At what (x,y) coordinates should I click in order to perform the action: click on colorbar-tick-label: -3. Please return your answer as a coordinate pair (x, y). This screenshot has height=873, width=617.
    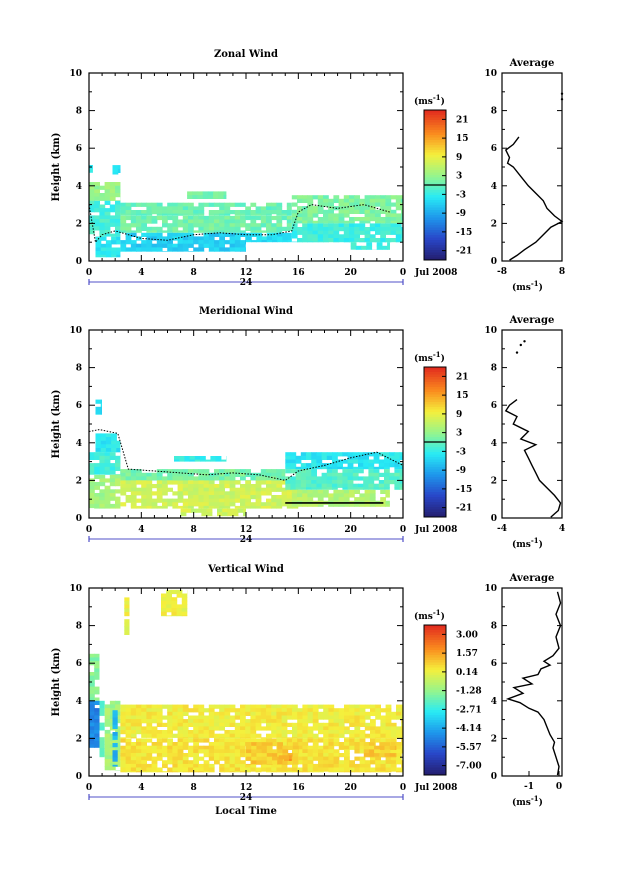
    Looking at the image, I should click on (461, 452).